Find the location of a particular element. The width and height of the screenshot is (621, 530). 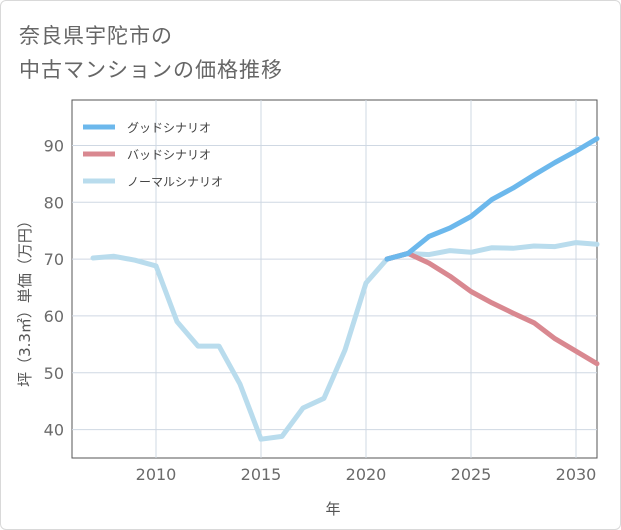

y-tick-label: 60 is located at coordinates (54, 316).